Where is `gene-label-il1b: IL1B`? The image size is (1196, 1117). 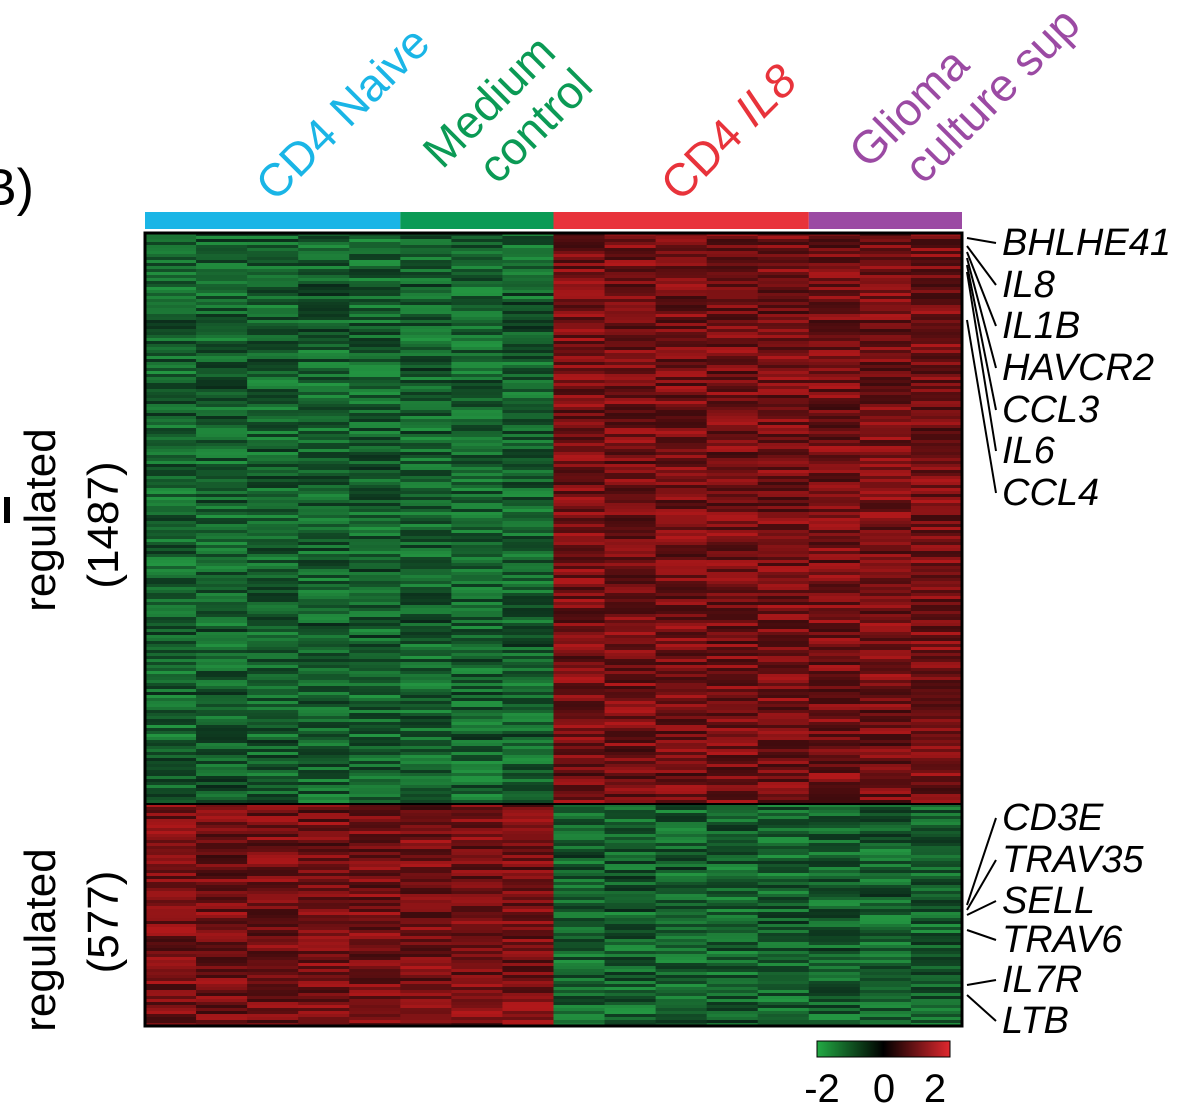
gene-label-il1b: IL1B is located at coordinates (1041, 326).